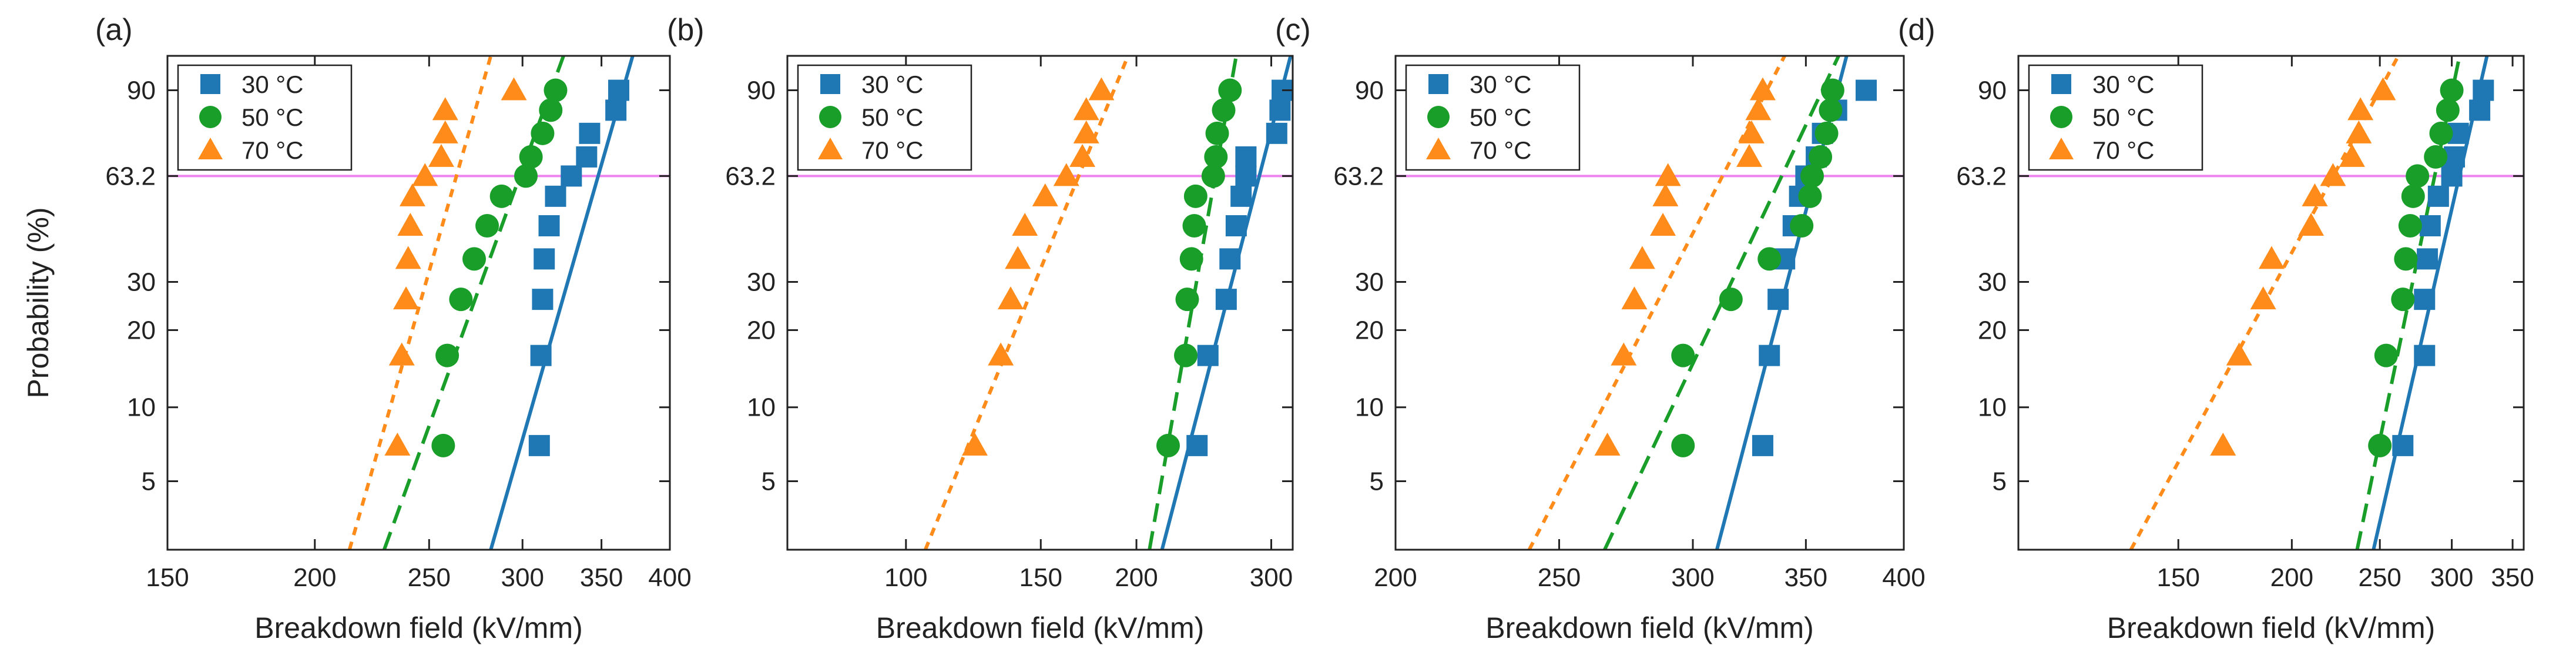 Image resolution: width=2576 pixels, height=672 pixels. Describe the element at coordinates (1439, 117) in the screenshot. I see `legend-circle-icon` at that location.